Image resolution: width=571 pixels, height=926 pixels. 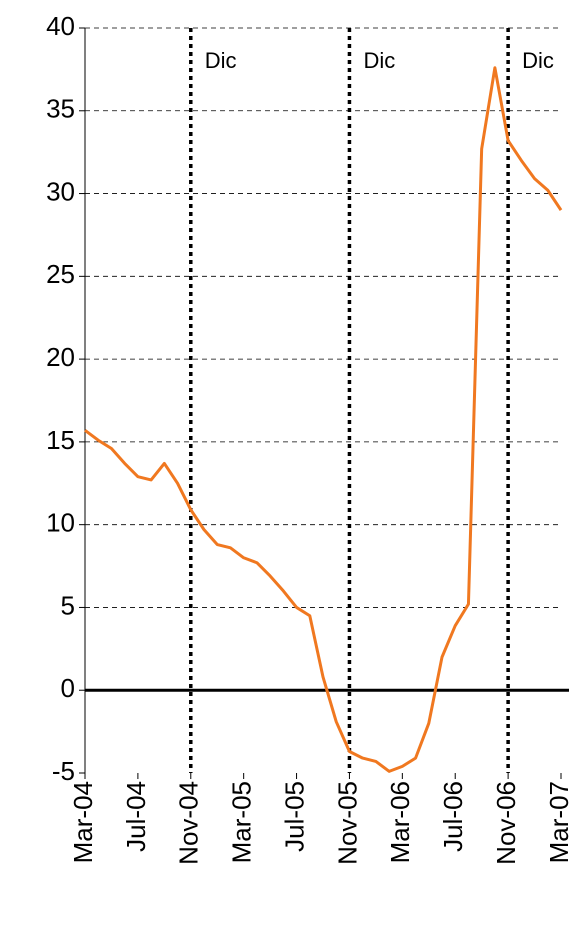 I want to click on x-tick-label: Mar-06, so click(x=400, y=822).